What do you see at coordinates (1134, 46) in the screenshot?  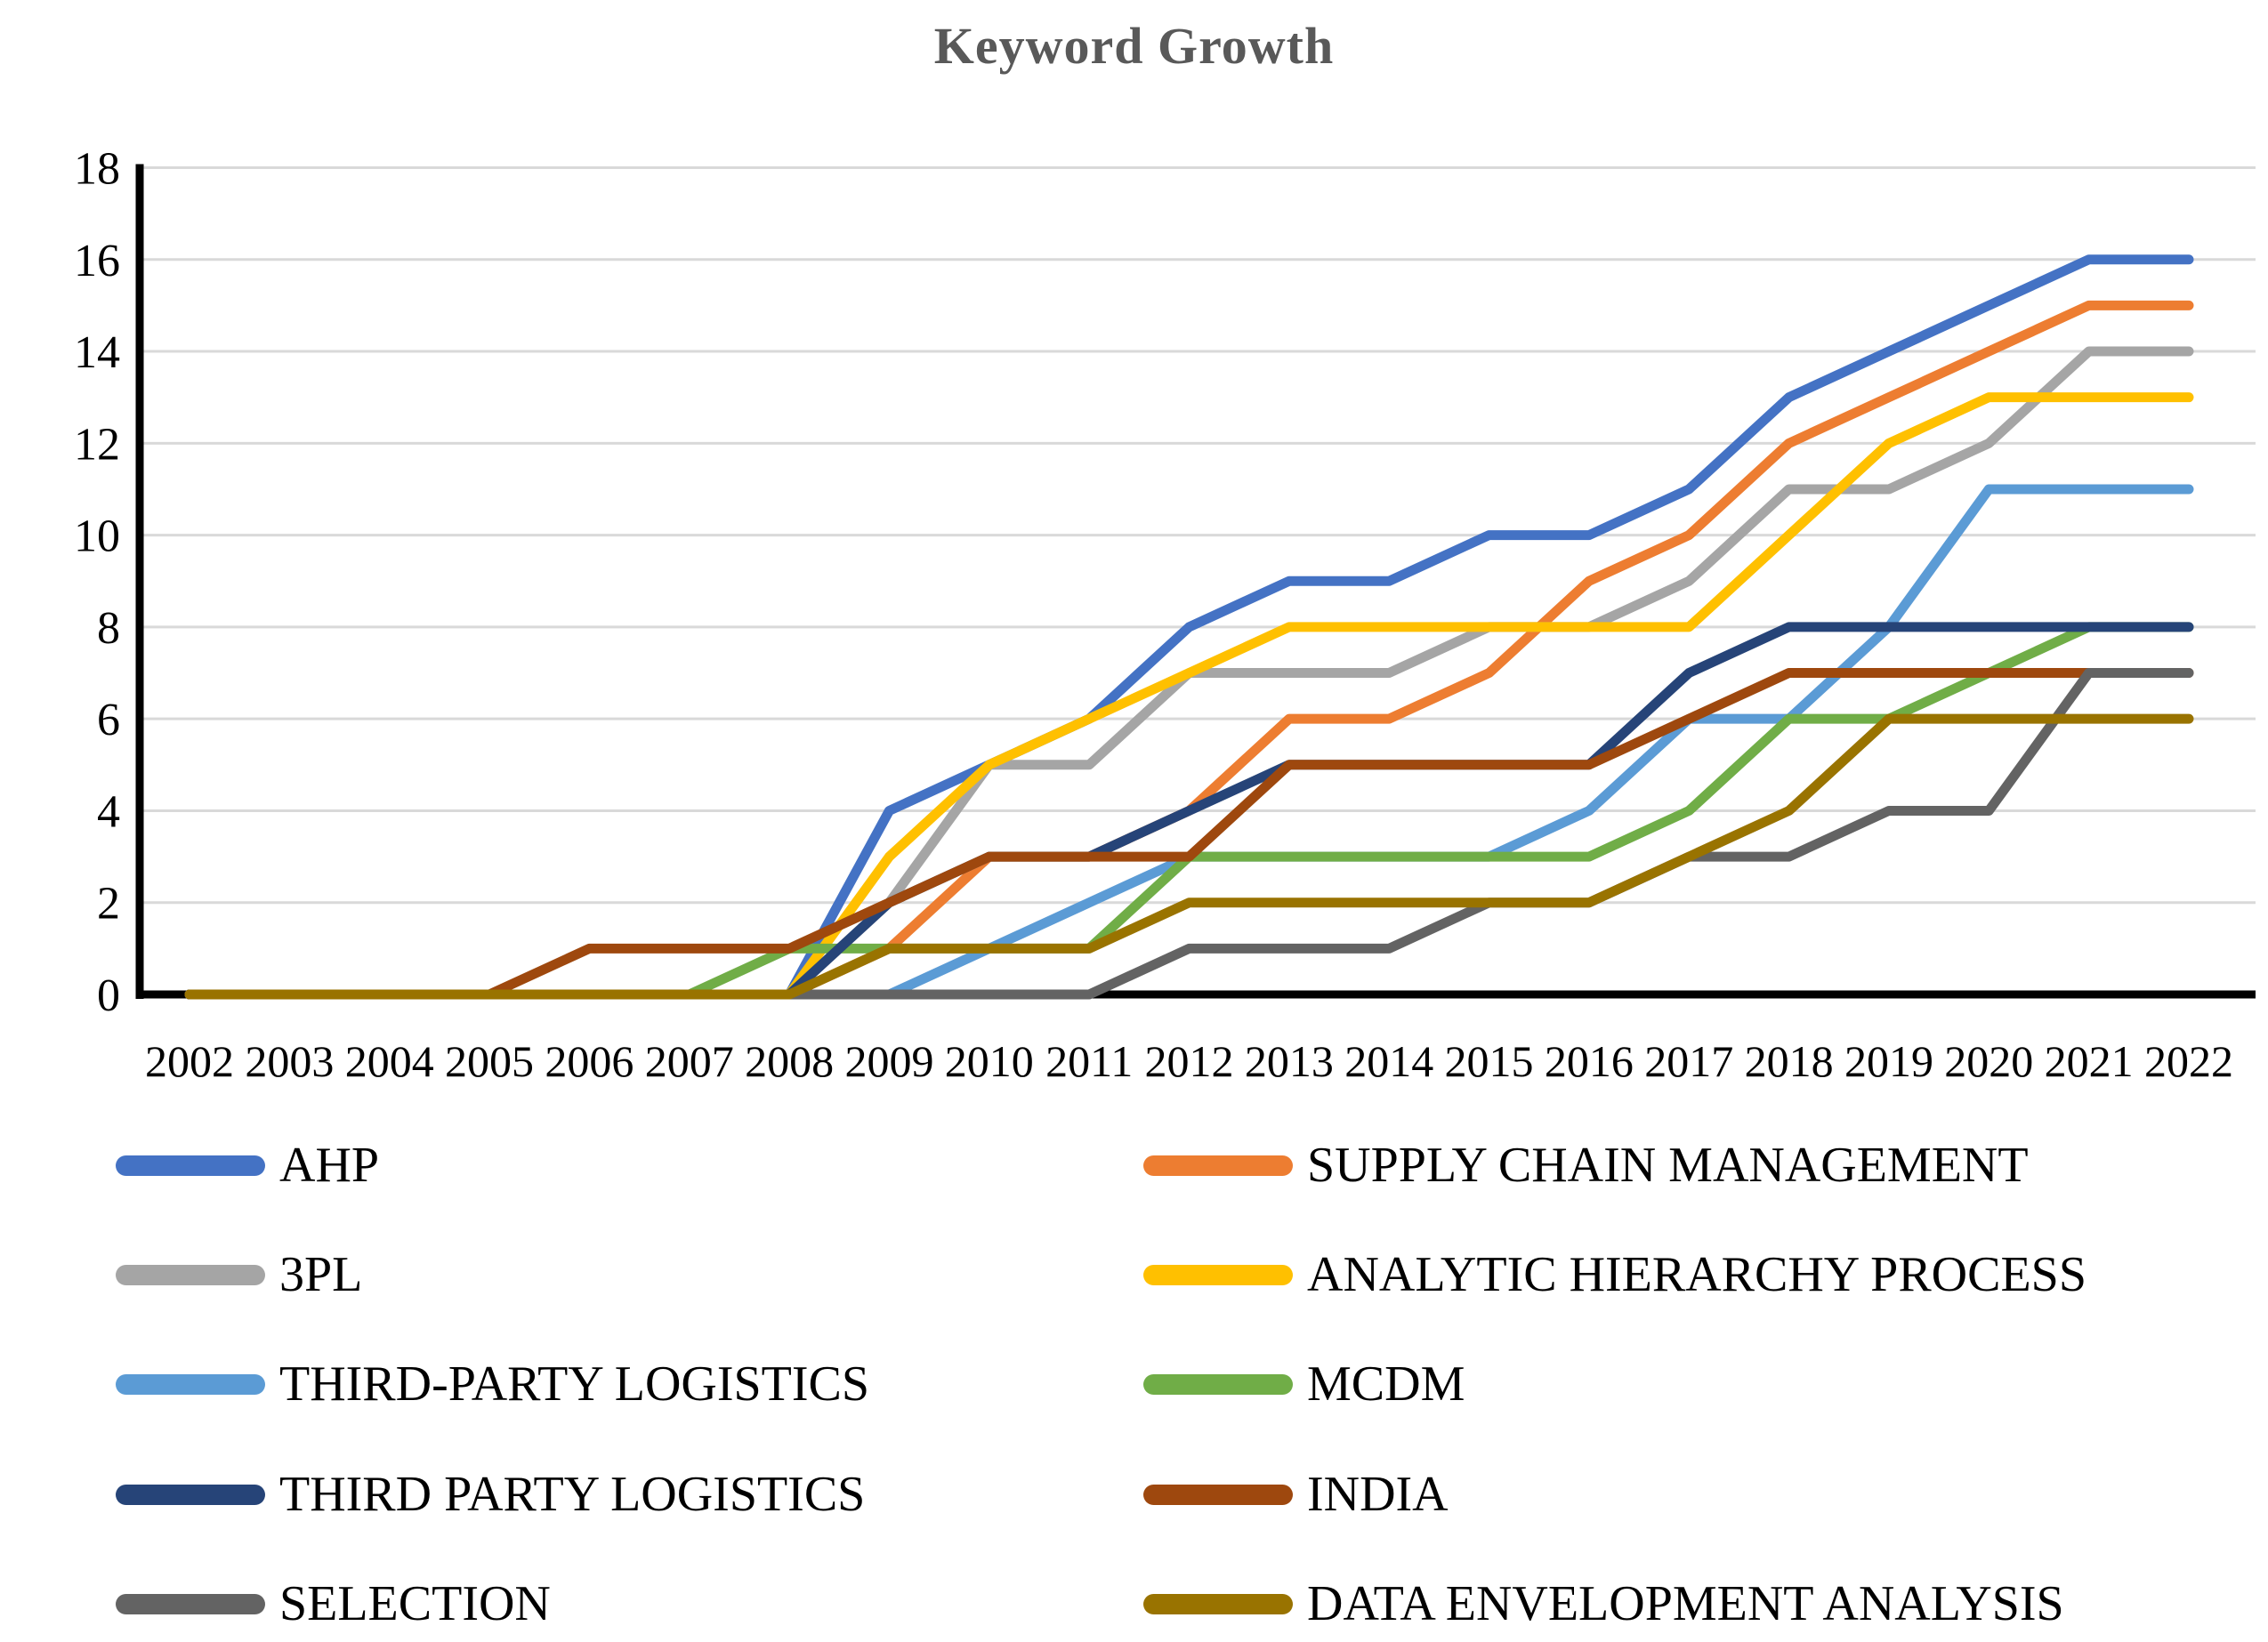 I see `chart-title: Keyword Growth` at bounding box center [1134, 46].